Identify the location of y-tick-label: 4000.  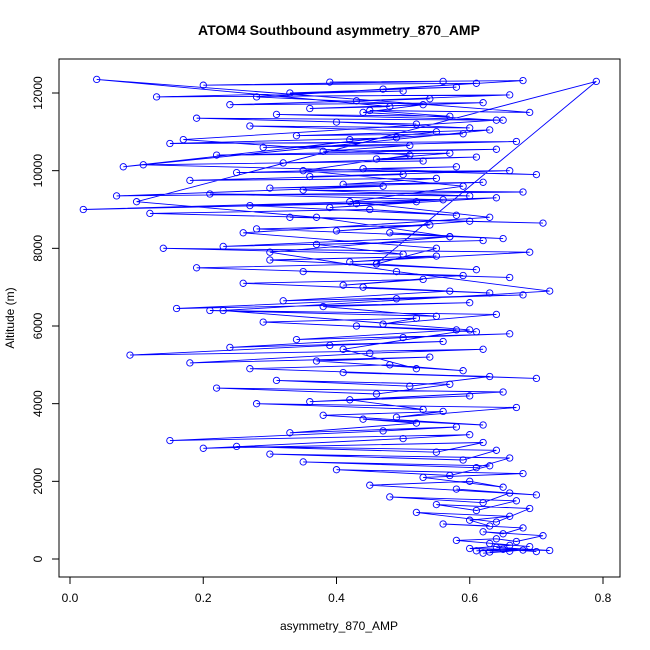
(38, 403).